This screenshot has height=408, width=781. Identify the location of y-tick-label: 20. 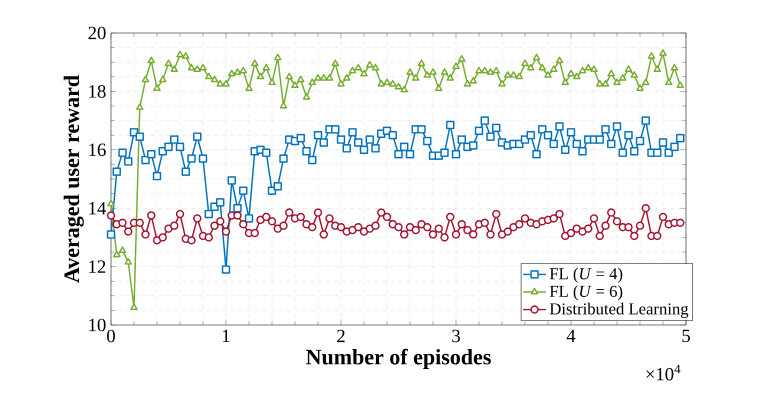
(97, 33).